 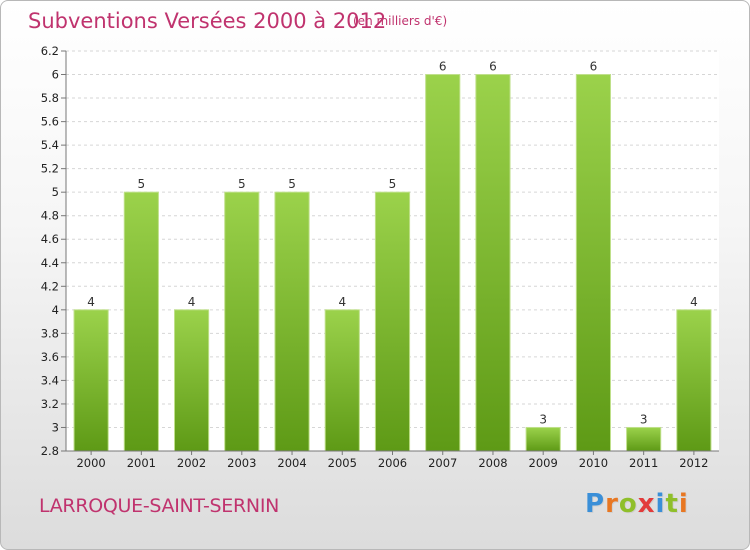 I want to click on y-tick-label: 5, so click(x=55, y=192).